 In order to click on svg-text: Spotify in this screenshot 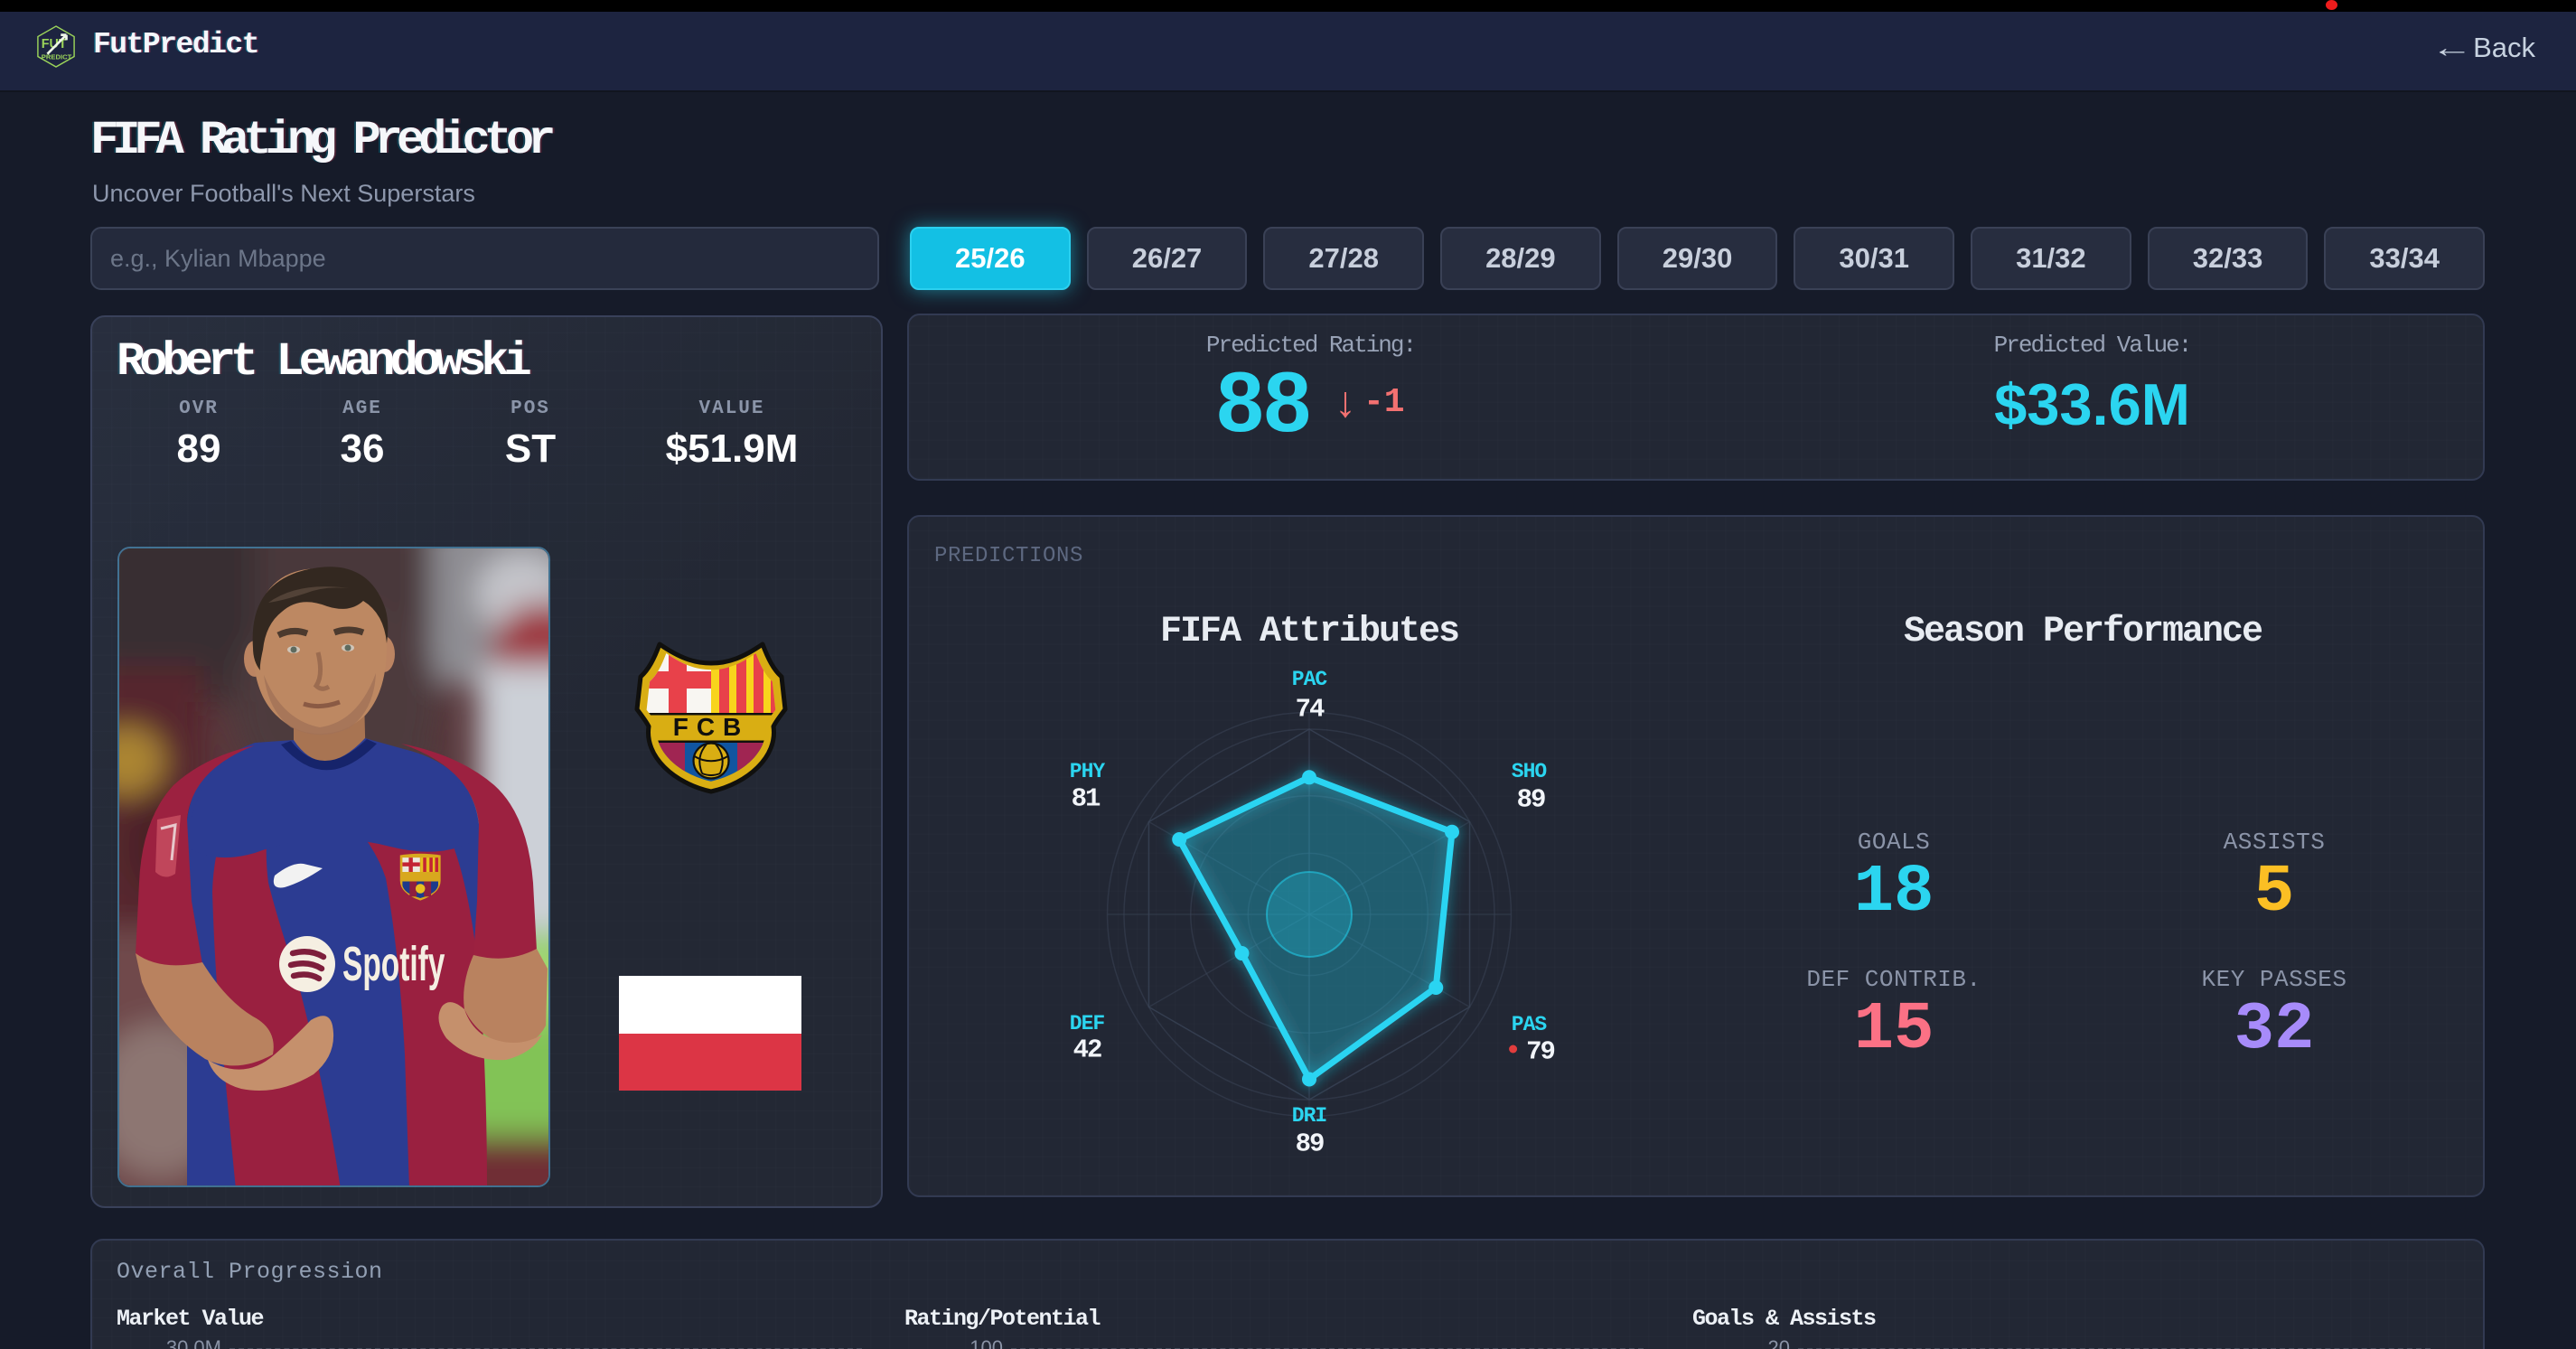, I will do `click(393, 964)`.